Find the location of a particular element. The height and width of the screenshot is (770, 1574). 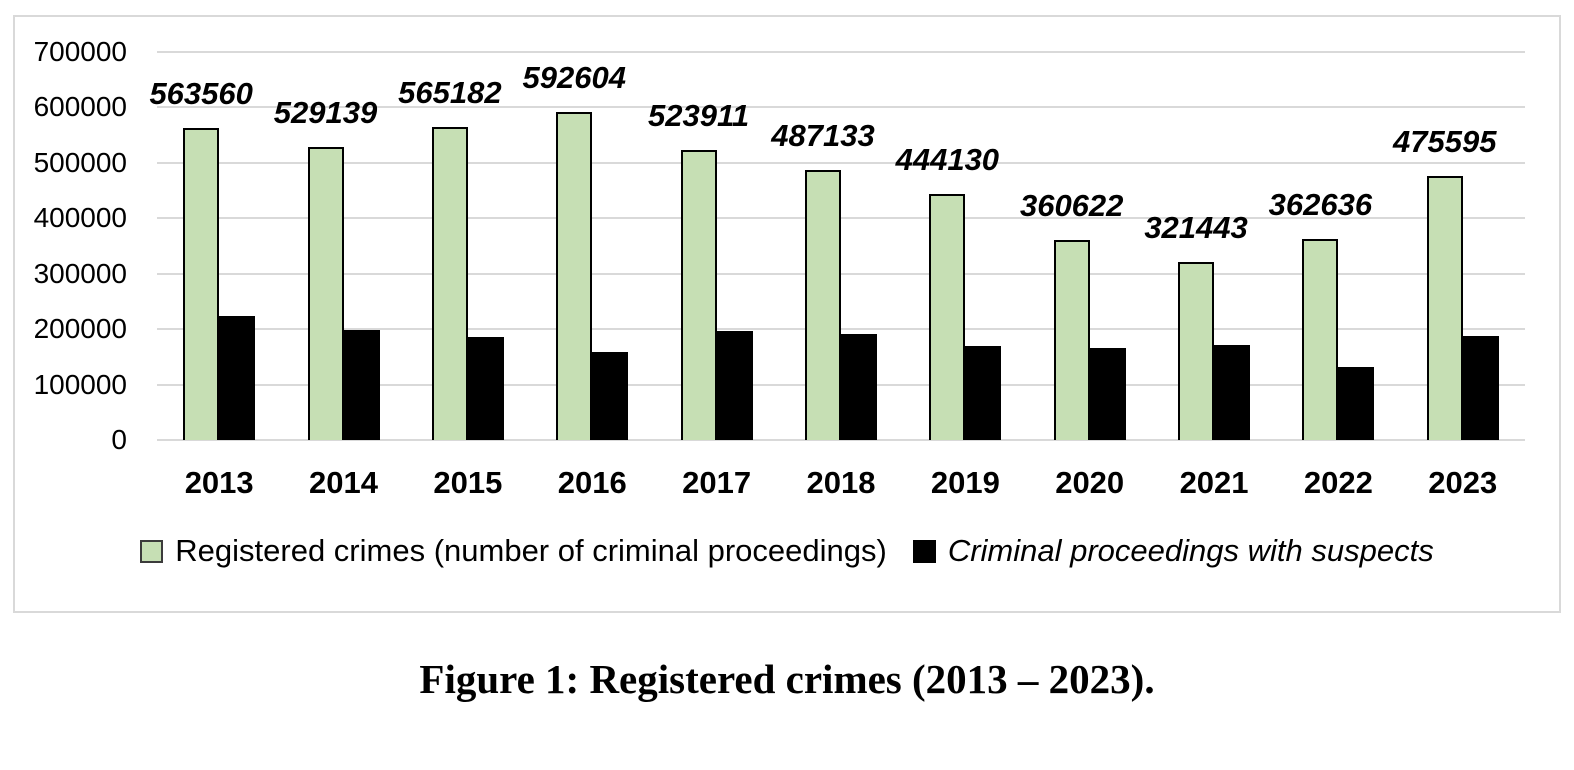

bar-group-2017: 523911 is located at coordinates (713, 246).